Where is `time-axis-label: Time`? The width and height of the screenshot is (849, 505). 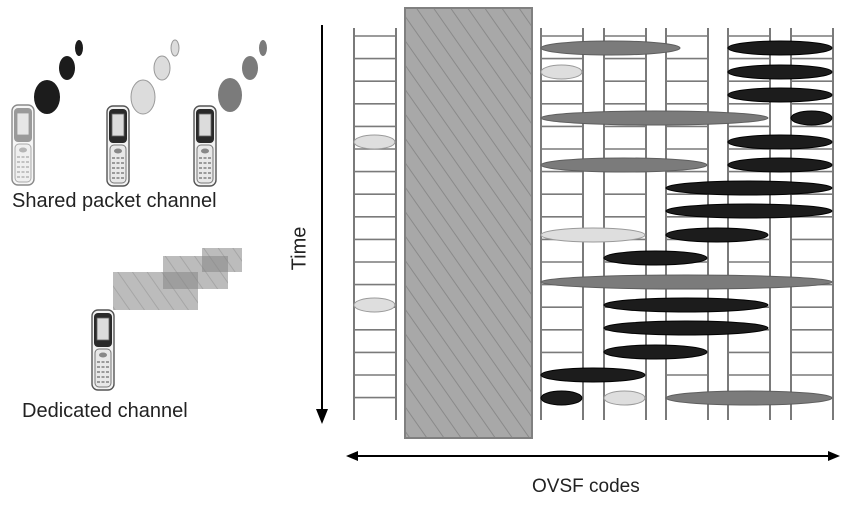 time-axis-label: Time is located at coordinates (299, 248).